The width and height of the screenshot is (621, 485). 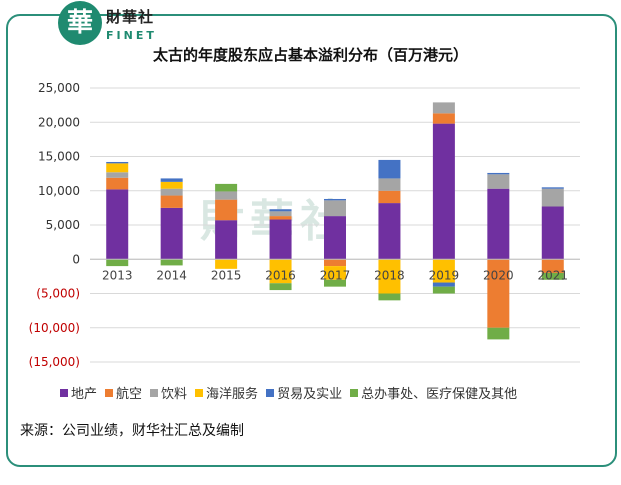 I want to click on y-tick-label: 5,000, so click(x=63, y=225).